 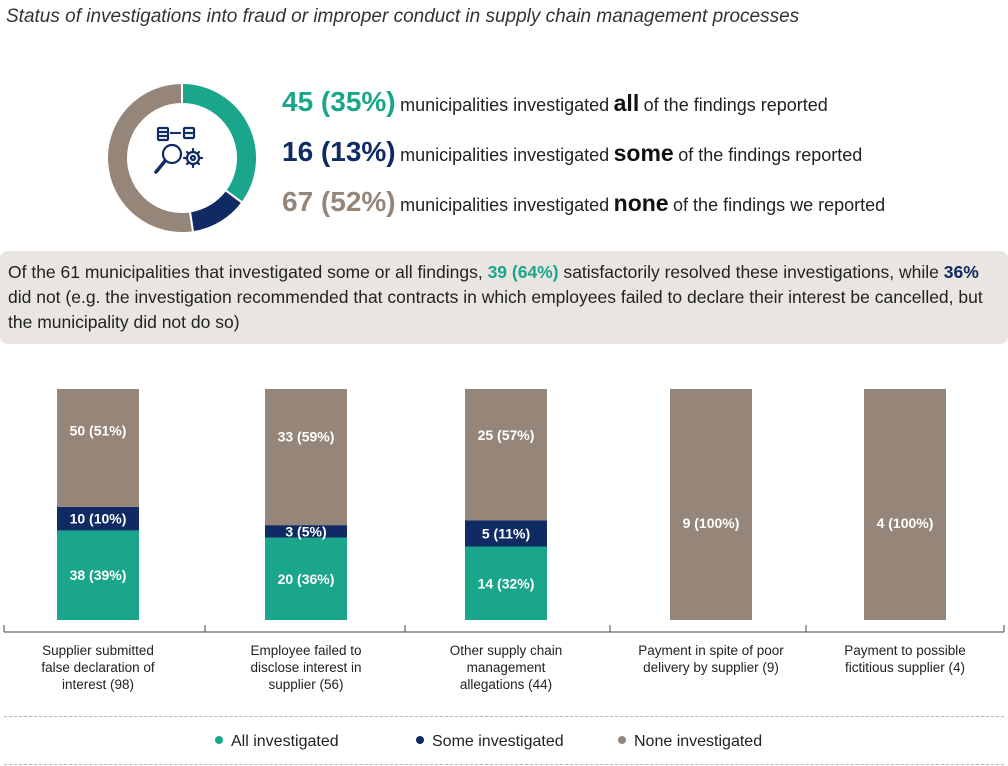 What do you see at coordinates (506, 684) in the screenshot?
I see `category-label-line: allegations (44)` at bounding box center [506, 684].